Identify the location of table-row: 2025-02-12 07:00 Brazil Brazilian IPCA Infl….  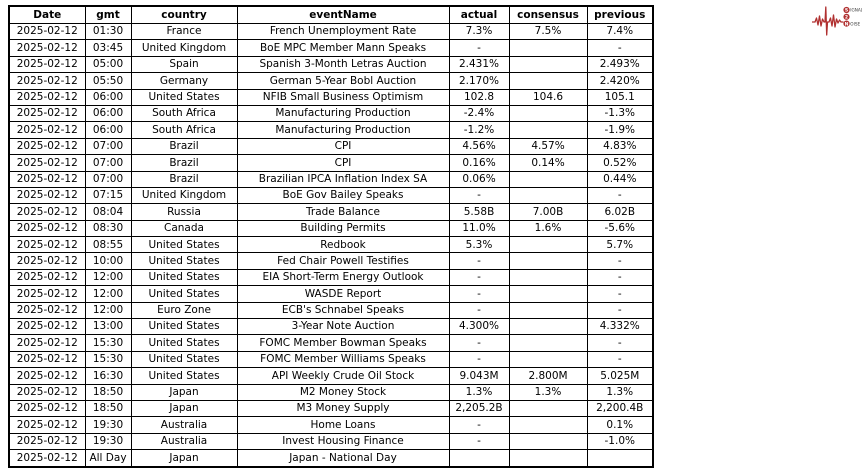
(331, 179).